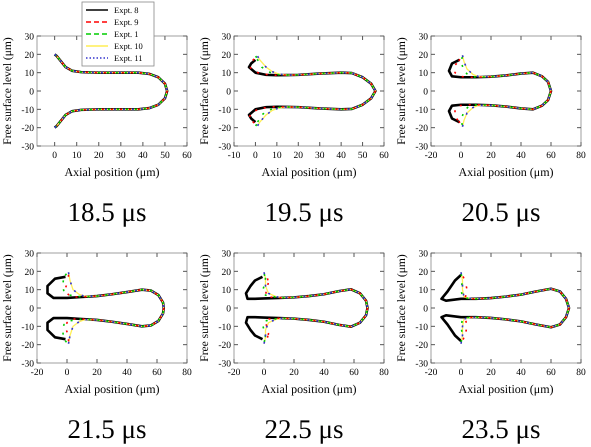 The height and width of the screenshot is (447, 591). Describe the element at coordinates (501, 429) in the screenshot. I see `text: 23.5 μs` at that location.